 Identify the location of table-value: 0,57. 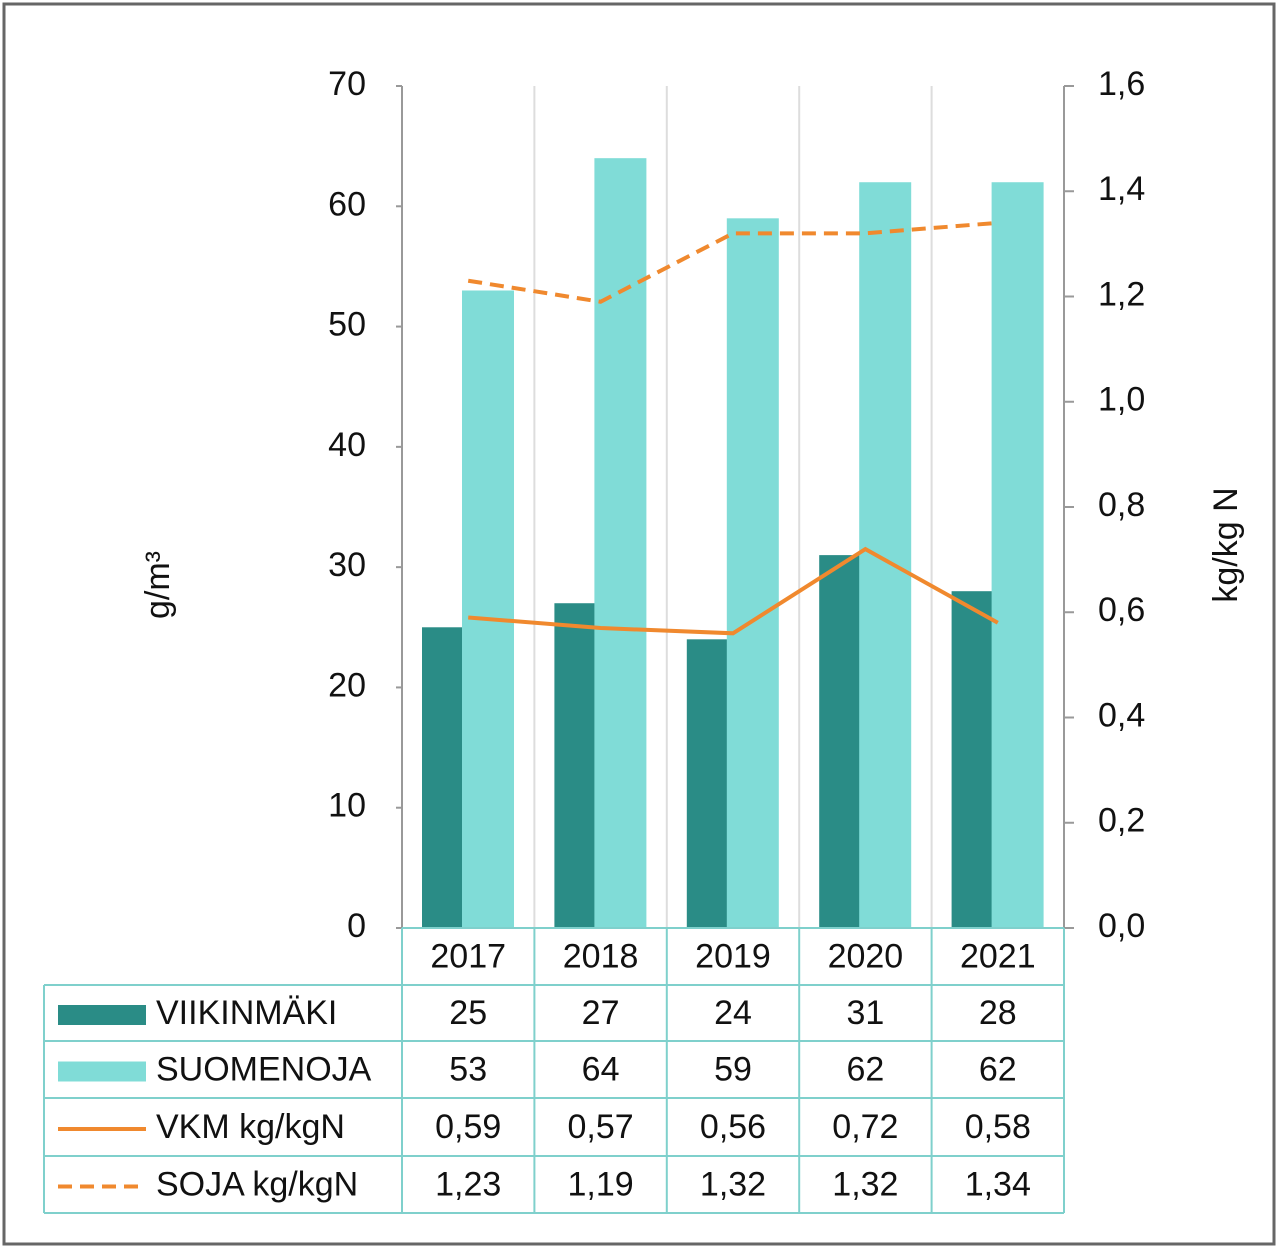
(601, 1127).